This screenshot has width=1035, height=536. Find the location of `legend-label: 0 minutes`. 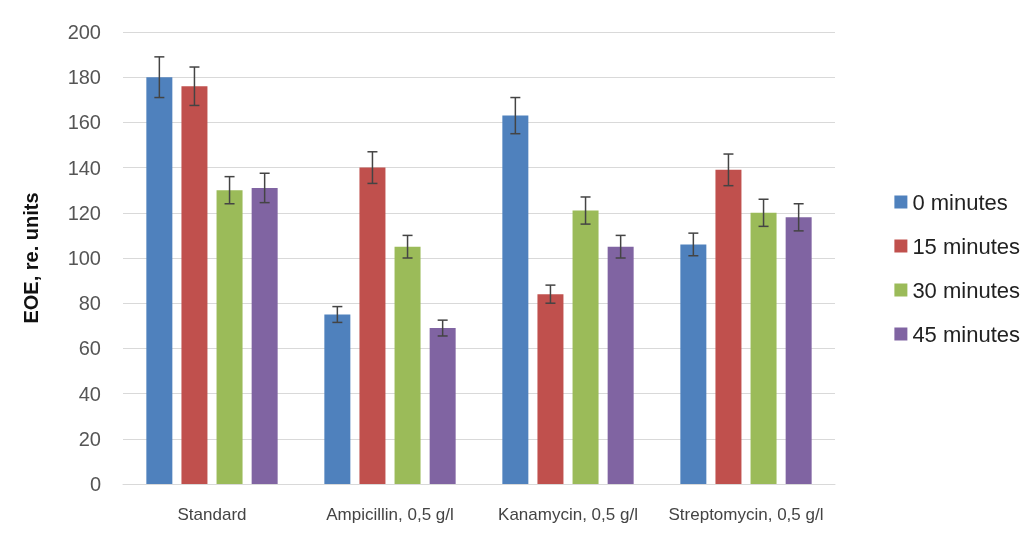

legend-label: 0 minutes is located at coordinates (960, 202).